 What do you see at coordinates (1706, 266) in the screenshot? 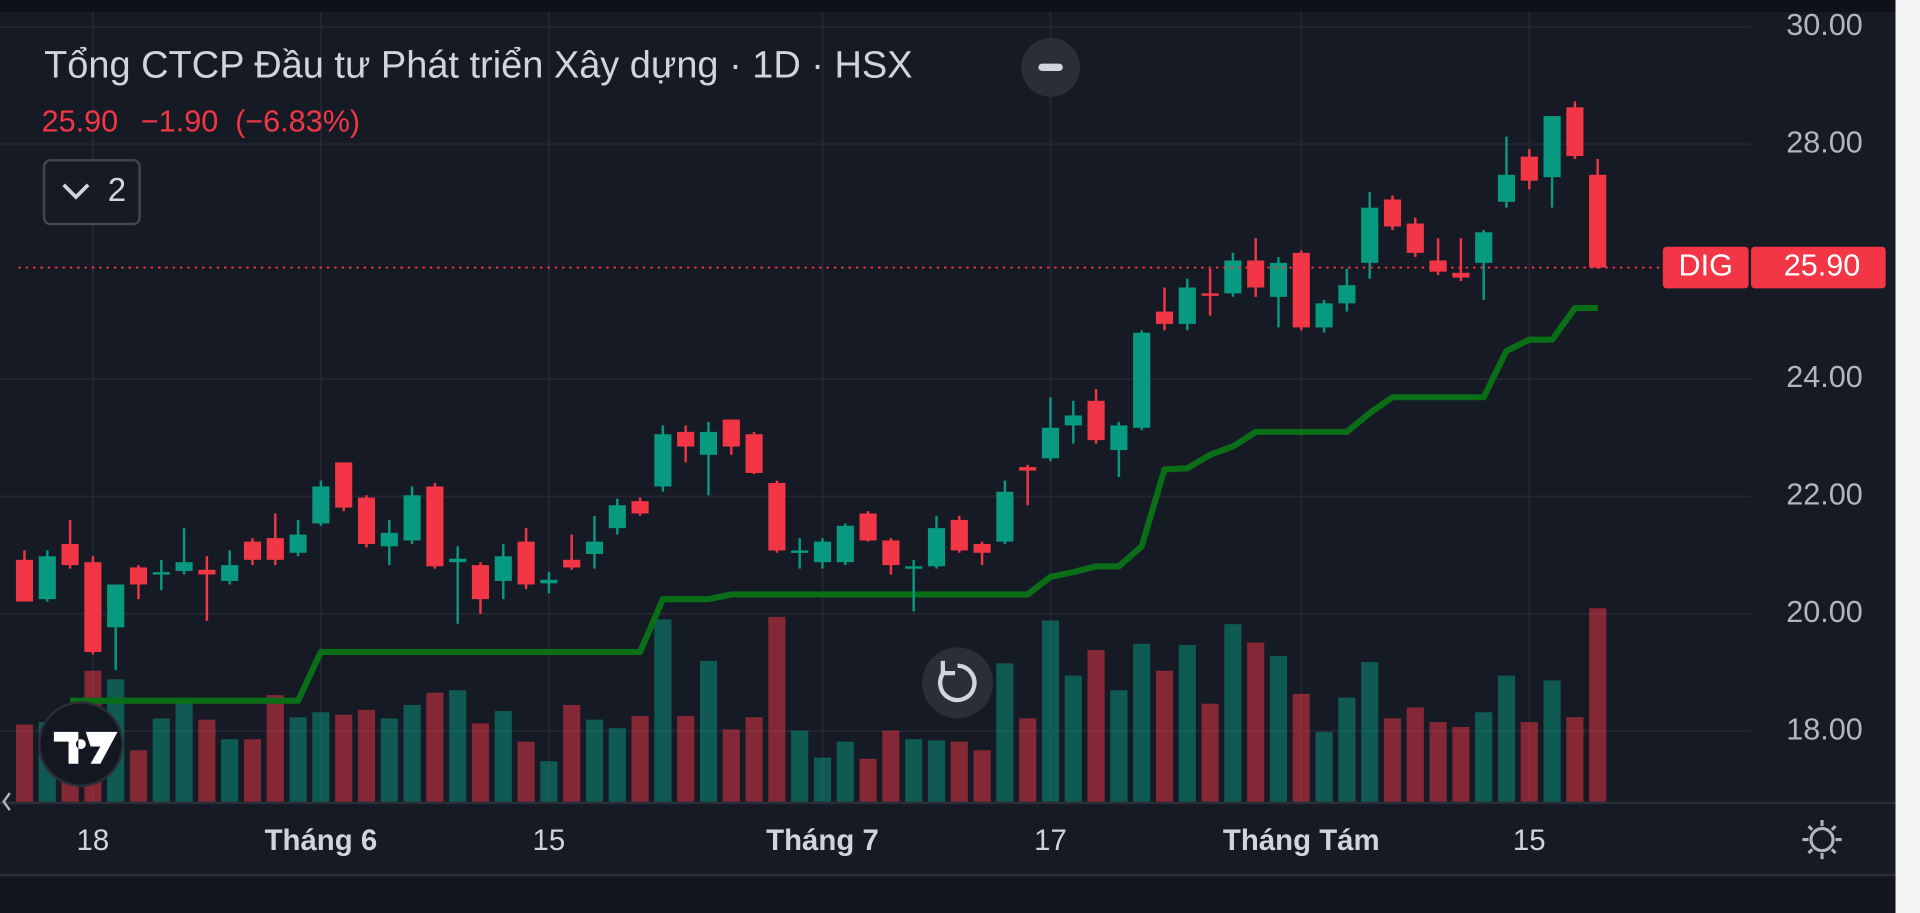
I see `symbol-label: DIG` at bounding box center [1706, 266].